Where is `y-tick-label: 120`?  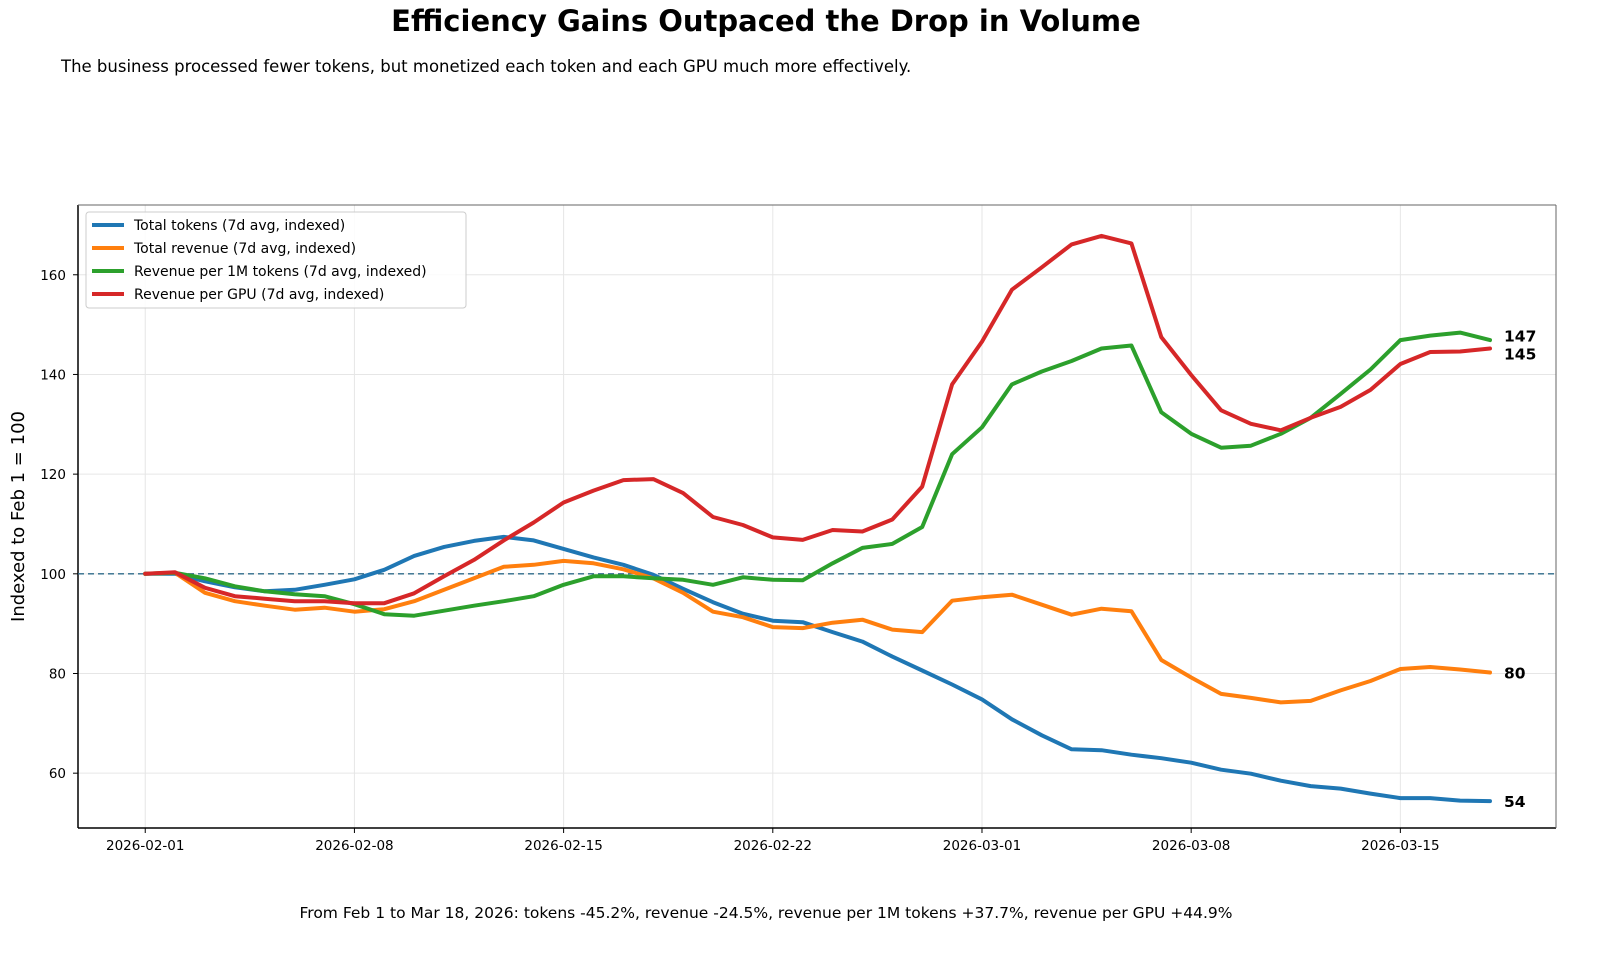 y-tick-label: 120 is located at coordinates (53, 475).